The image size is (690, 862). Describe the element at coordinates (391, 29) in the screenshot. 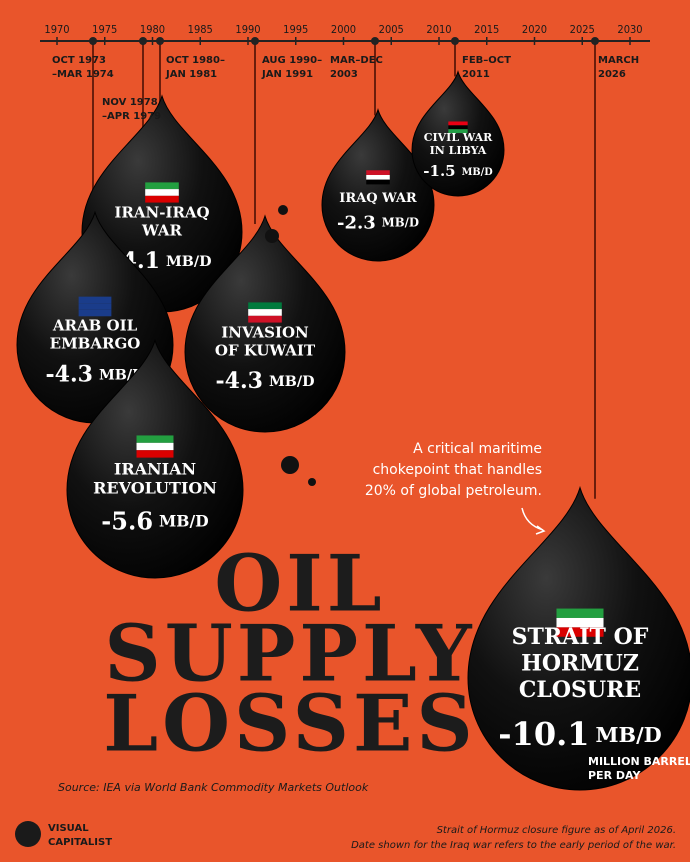

I see `year-label: 2005` at that location.